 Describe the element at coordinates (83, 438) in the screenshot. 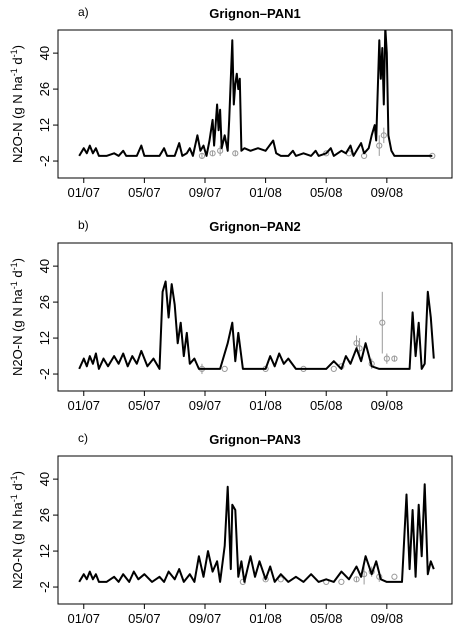

I see `panel-label: c)` at that location.